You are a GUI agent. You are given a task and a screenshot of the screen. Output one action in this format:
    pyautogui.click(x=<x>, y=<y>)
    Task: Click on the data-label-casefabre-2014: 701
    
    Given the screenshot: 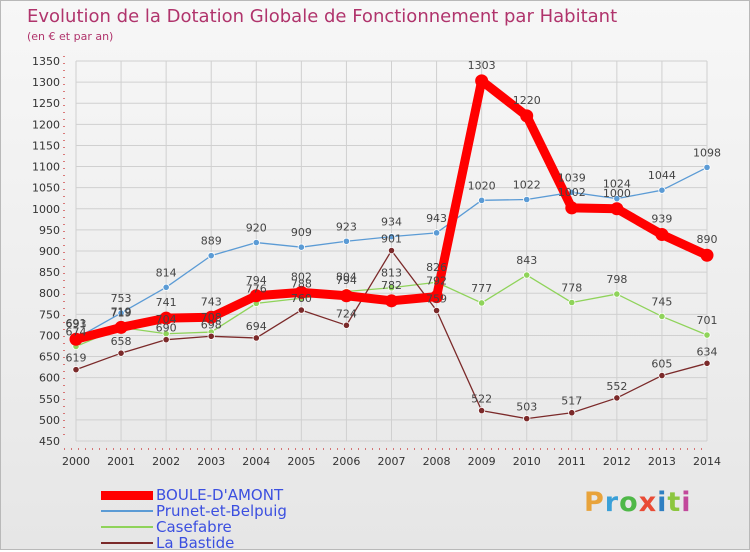 What is the action you would take?
    pyautogui.click(x=707, y=320)
    